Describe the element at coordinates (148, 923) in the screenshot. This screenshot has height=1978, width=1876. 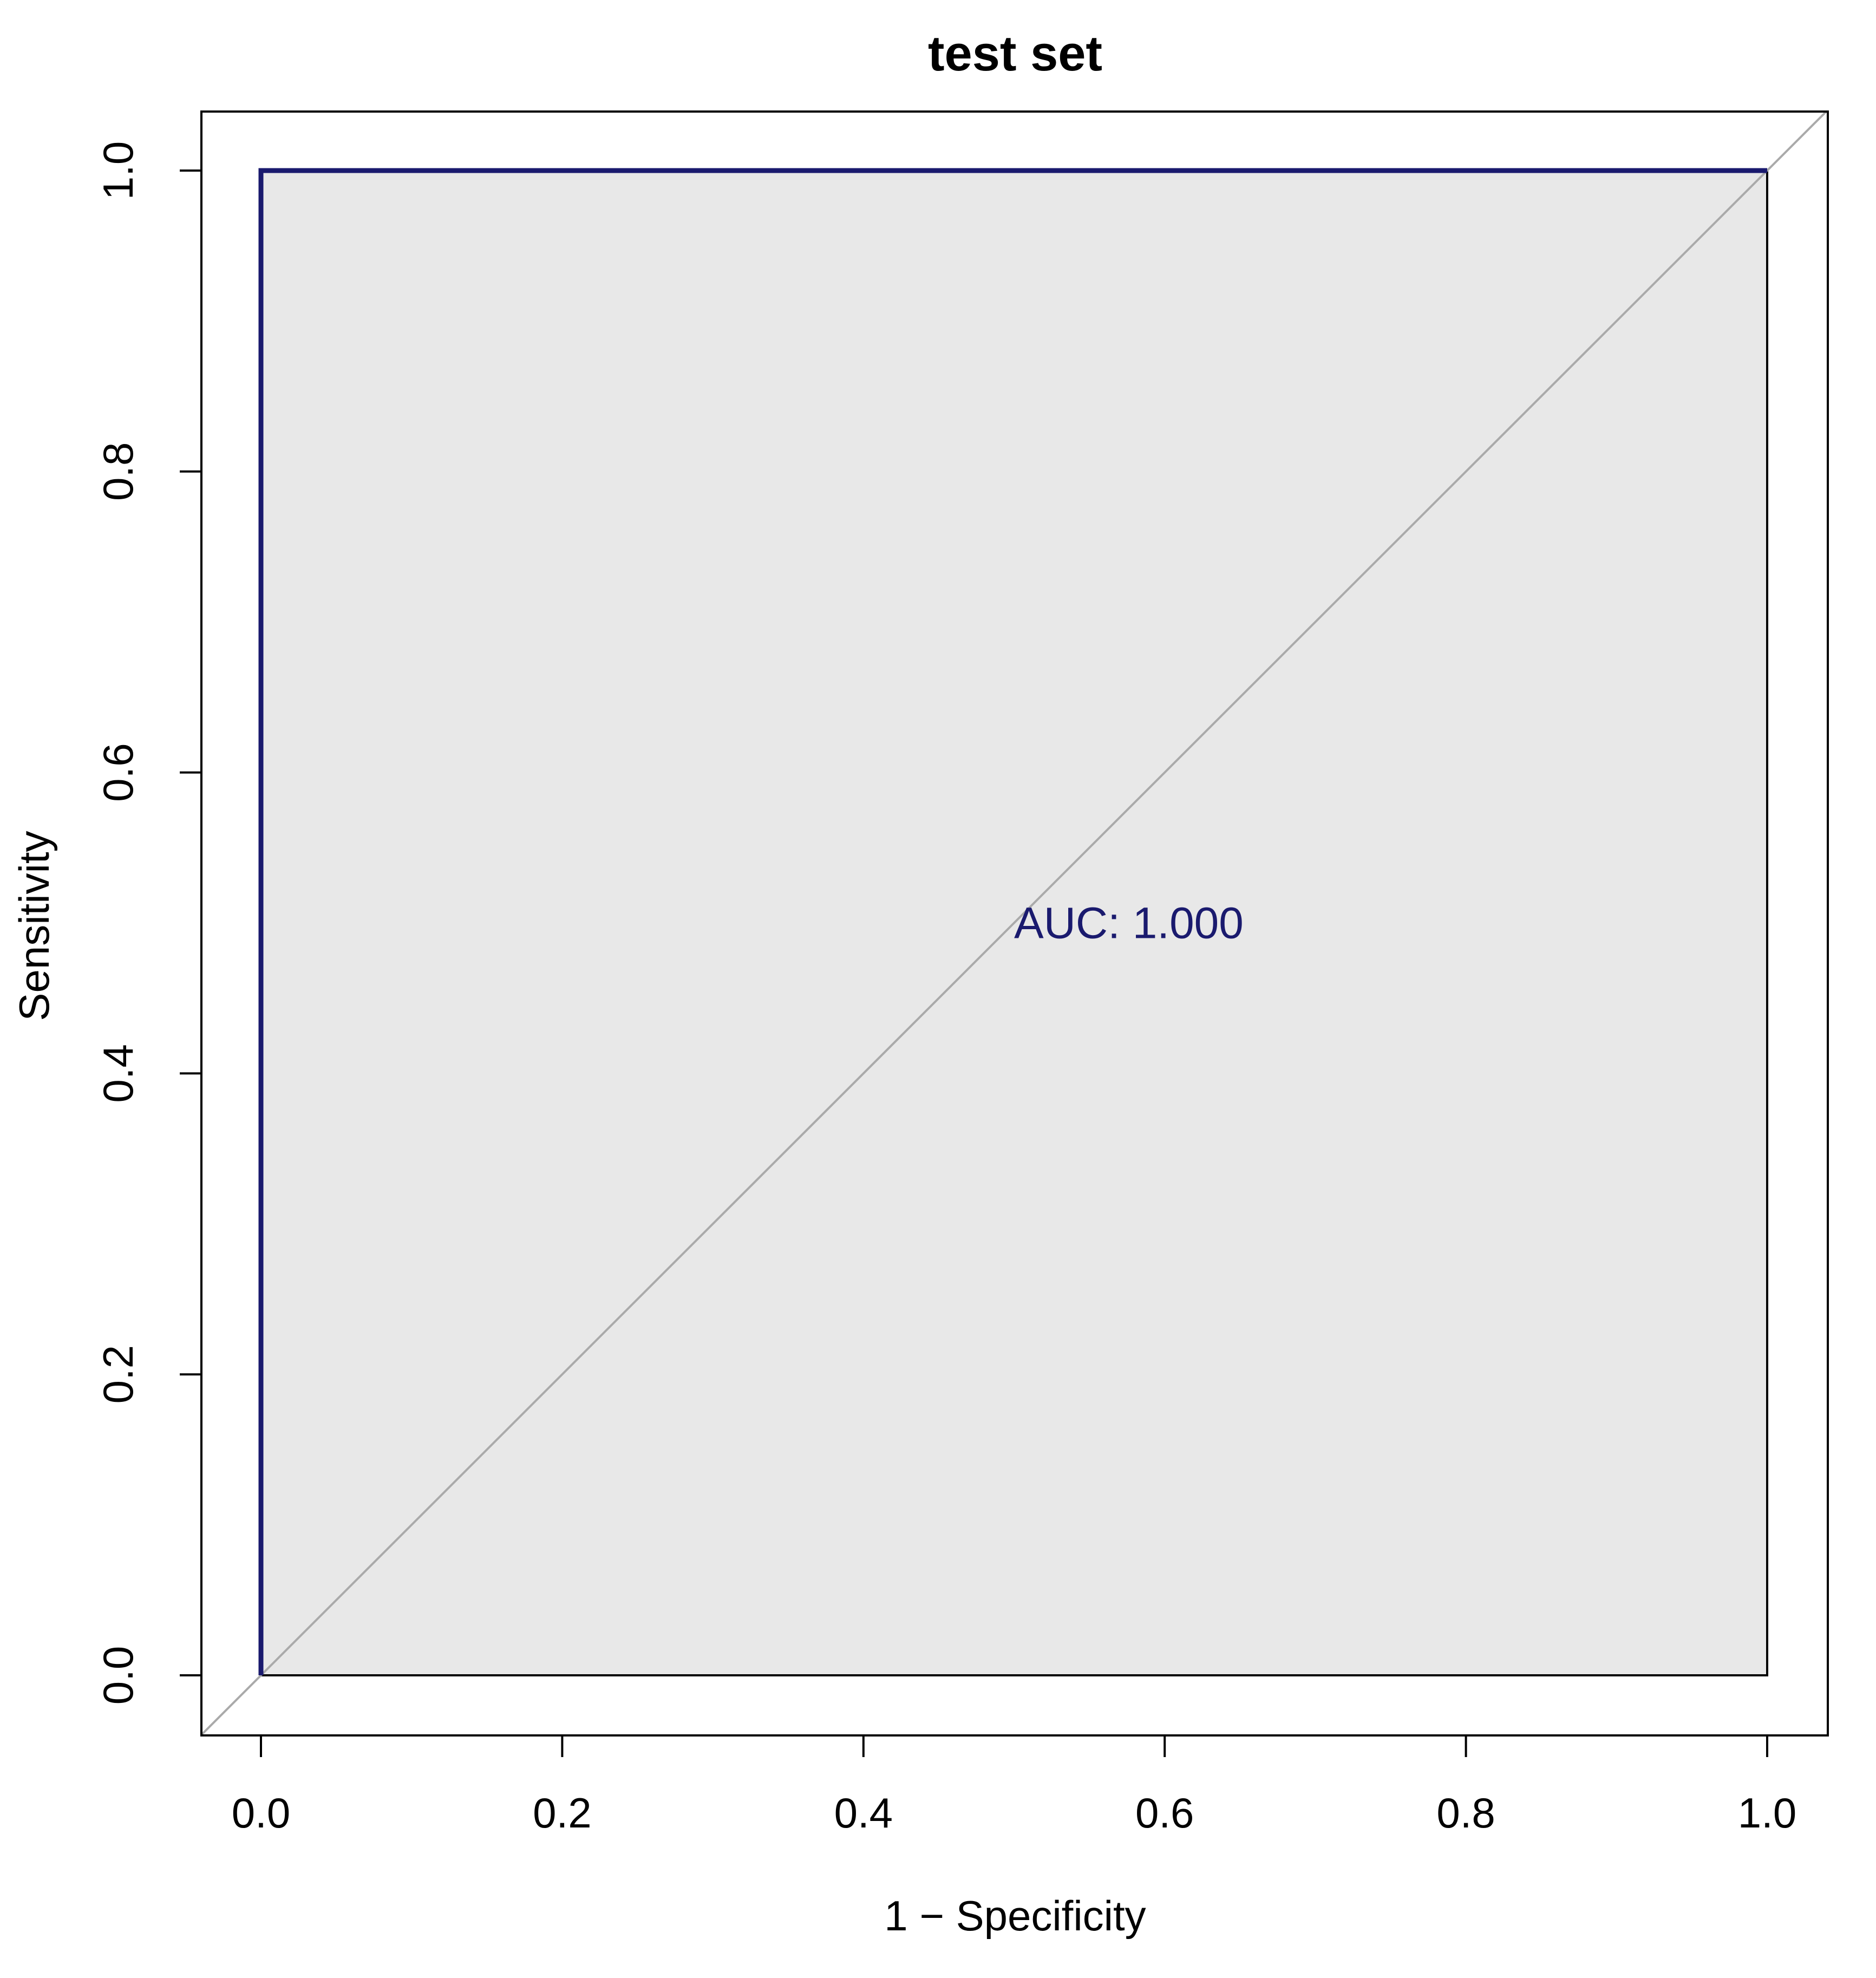
I see `y-axis: 0.0 0.2 0.4 0.6 0.8 1.0` at that location.